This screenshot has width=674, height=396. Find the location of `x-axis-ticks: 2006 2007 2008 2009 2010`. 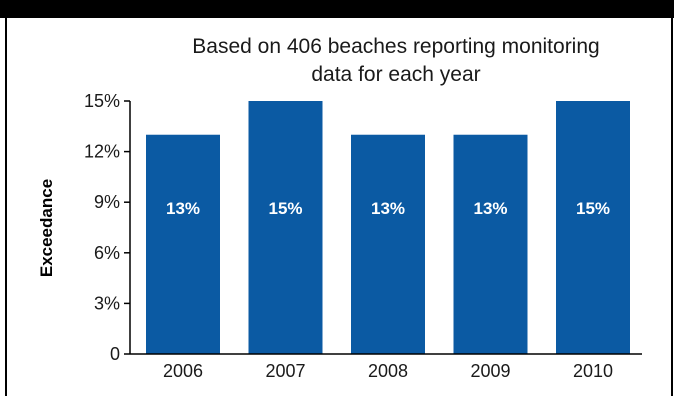

x-axis-ticks: 2006 2007 2008 2009 2010 is located at coordinates (388, 371).